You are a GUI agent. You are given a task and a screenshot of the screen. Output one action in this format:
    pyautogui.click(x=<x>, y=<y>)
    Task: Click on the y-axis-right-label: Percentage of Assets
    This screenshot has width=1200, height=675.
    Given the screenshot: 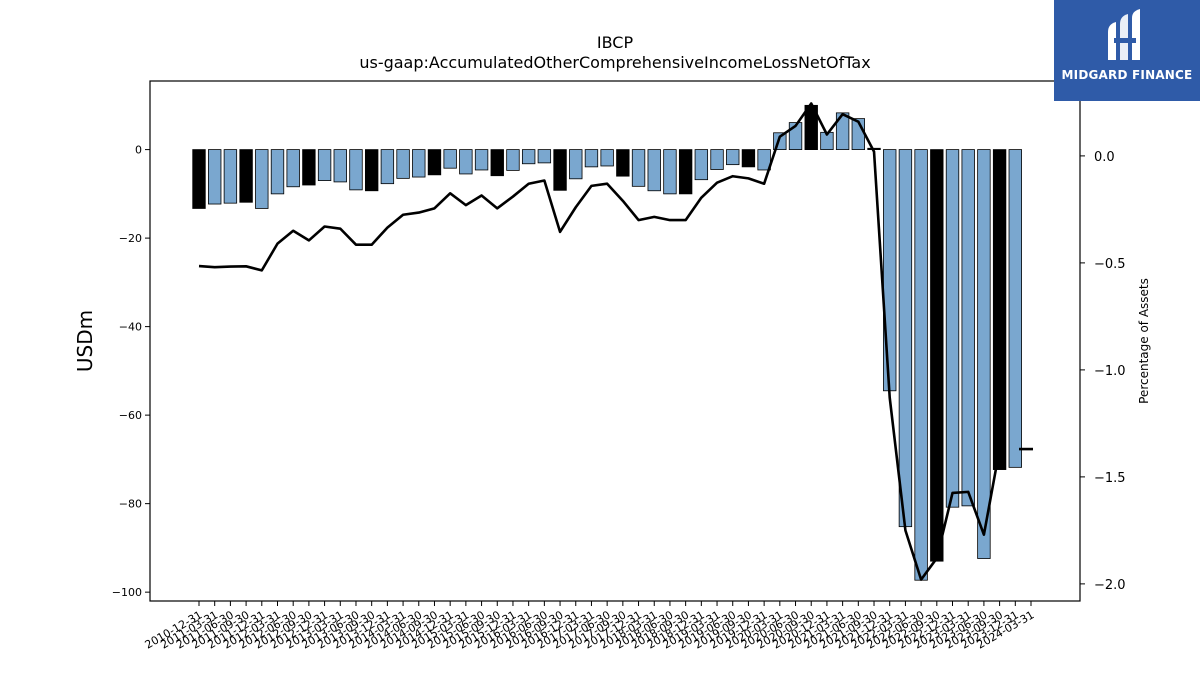 What is the action you would take?
    pyautogui.click(x=1144, y=341)
    